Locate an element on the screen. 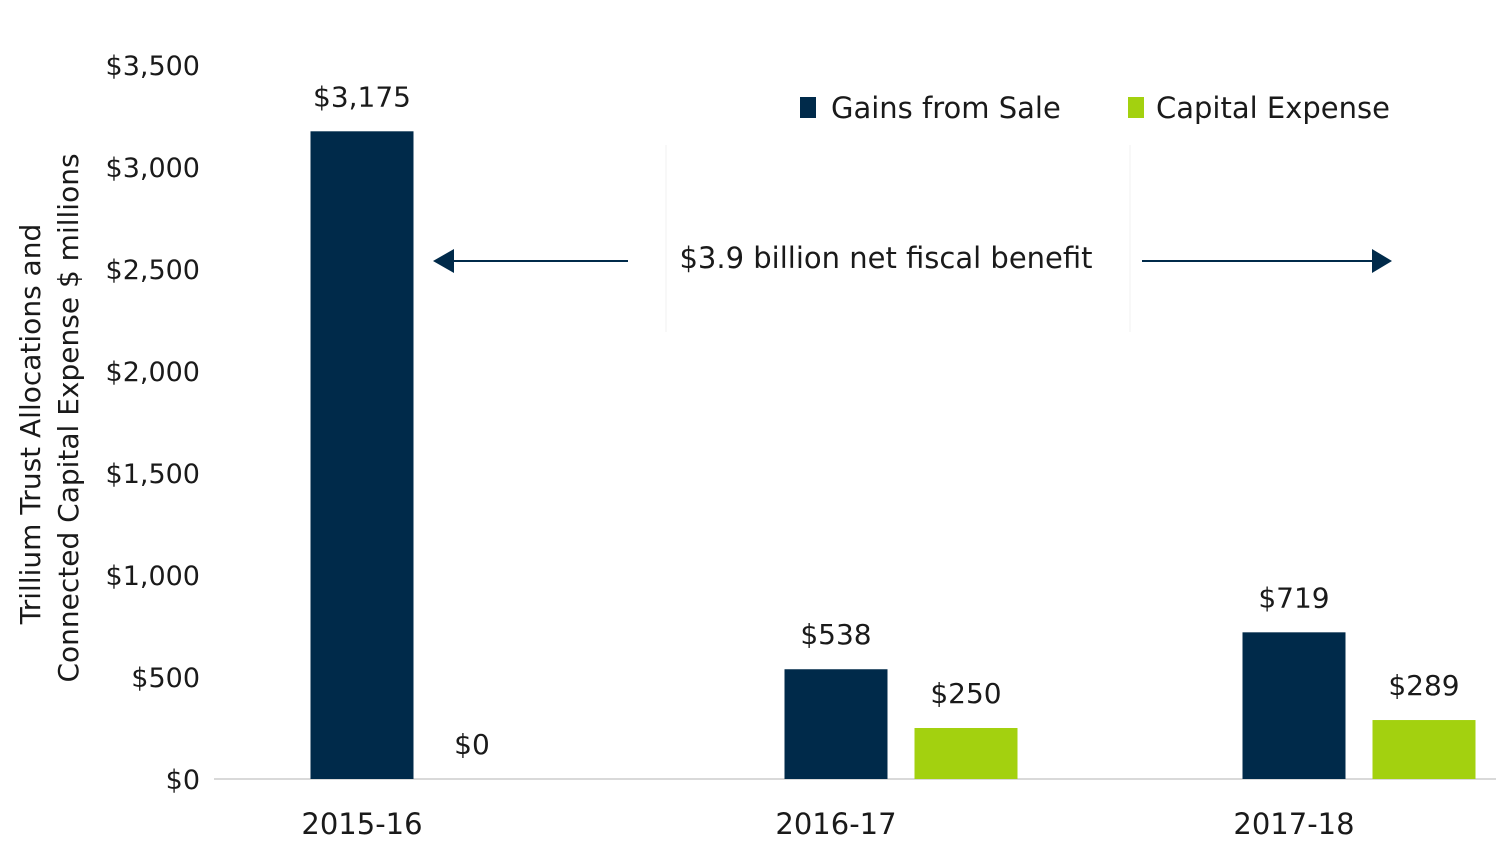 This screenshot has height=858, width=1500. x-tick-label: 2016-17 is located at coordinates (835, 824).